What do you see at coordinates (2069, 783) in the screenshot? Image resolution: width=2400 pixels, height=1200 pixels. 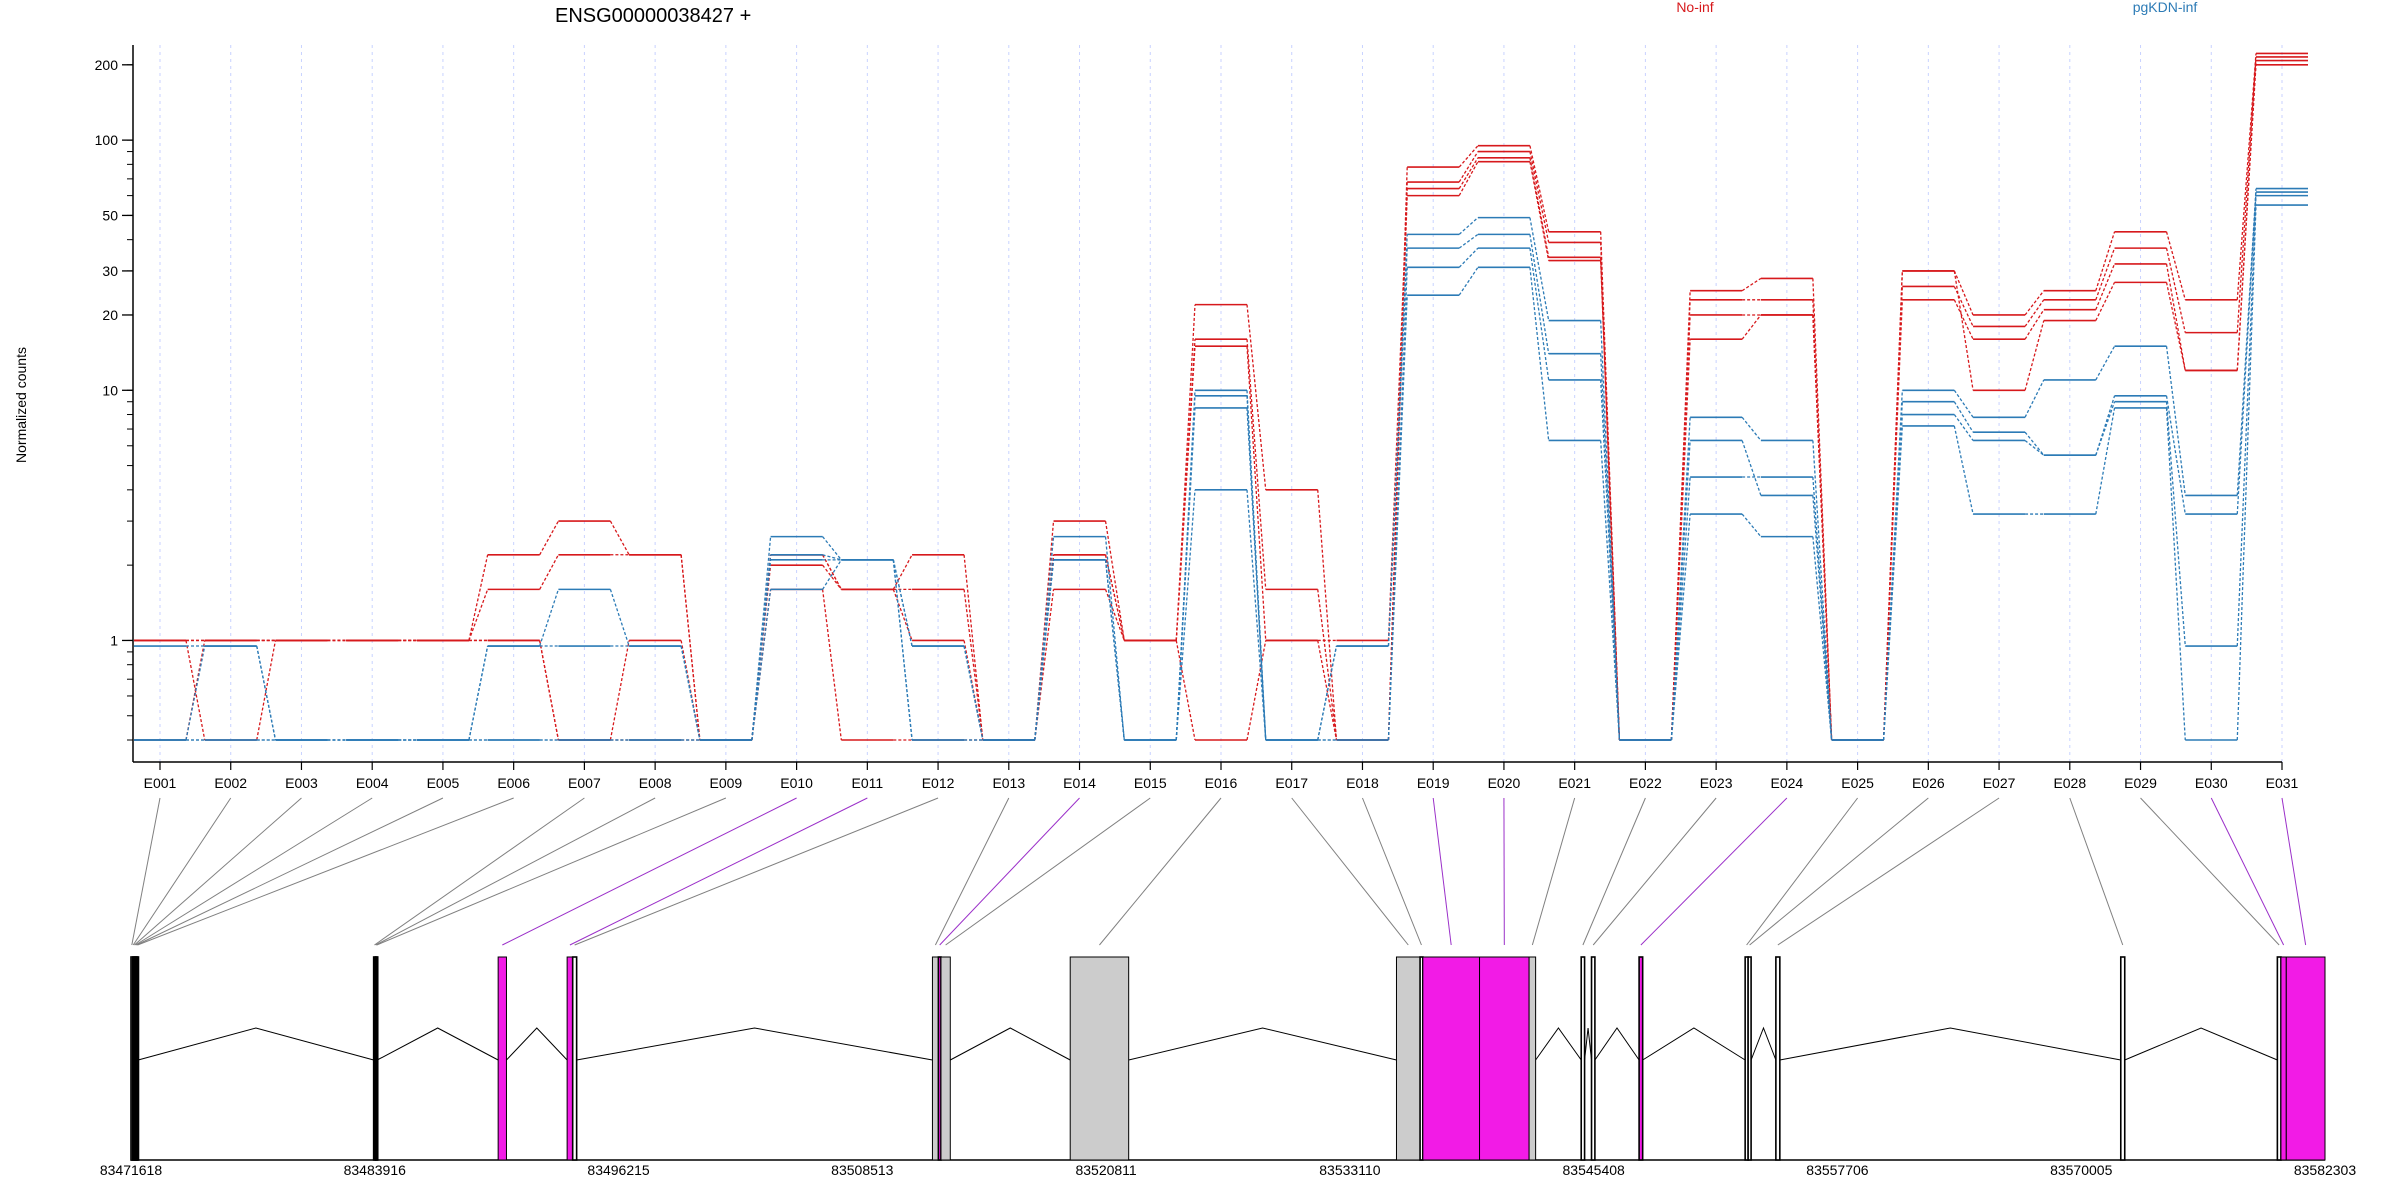 I see `x-tick-label: E028` at bounding box center [2069, 783].